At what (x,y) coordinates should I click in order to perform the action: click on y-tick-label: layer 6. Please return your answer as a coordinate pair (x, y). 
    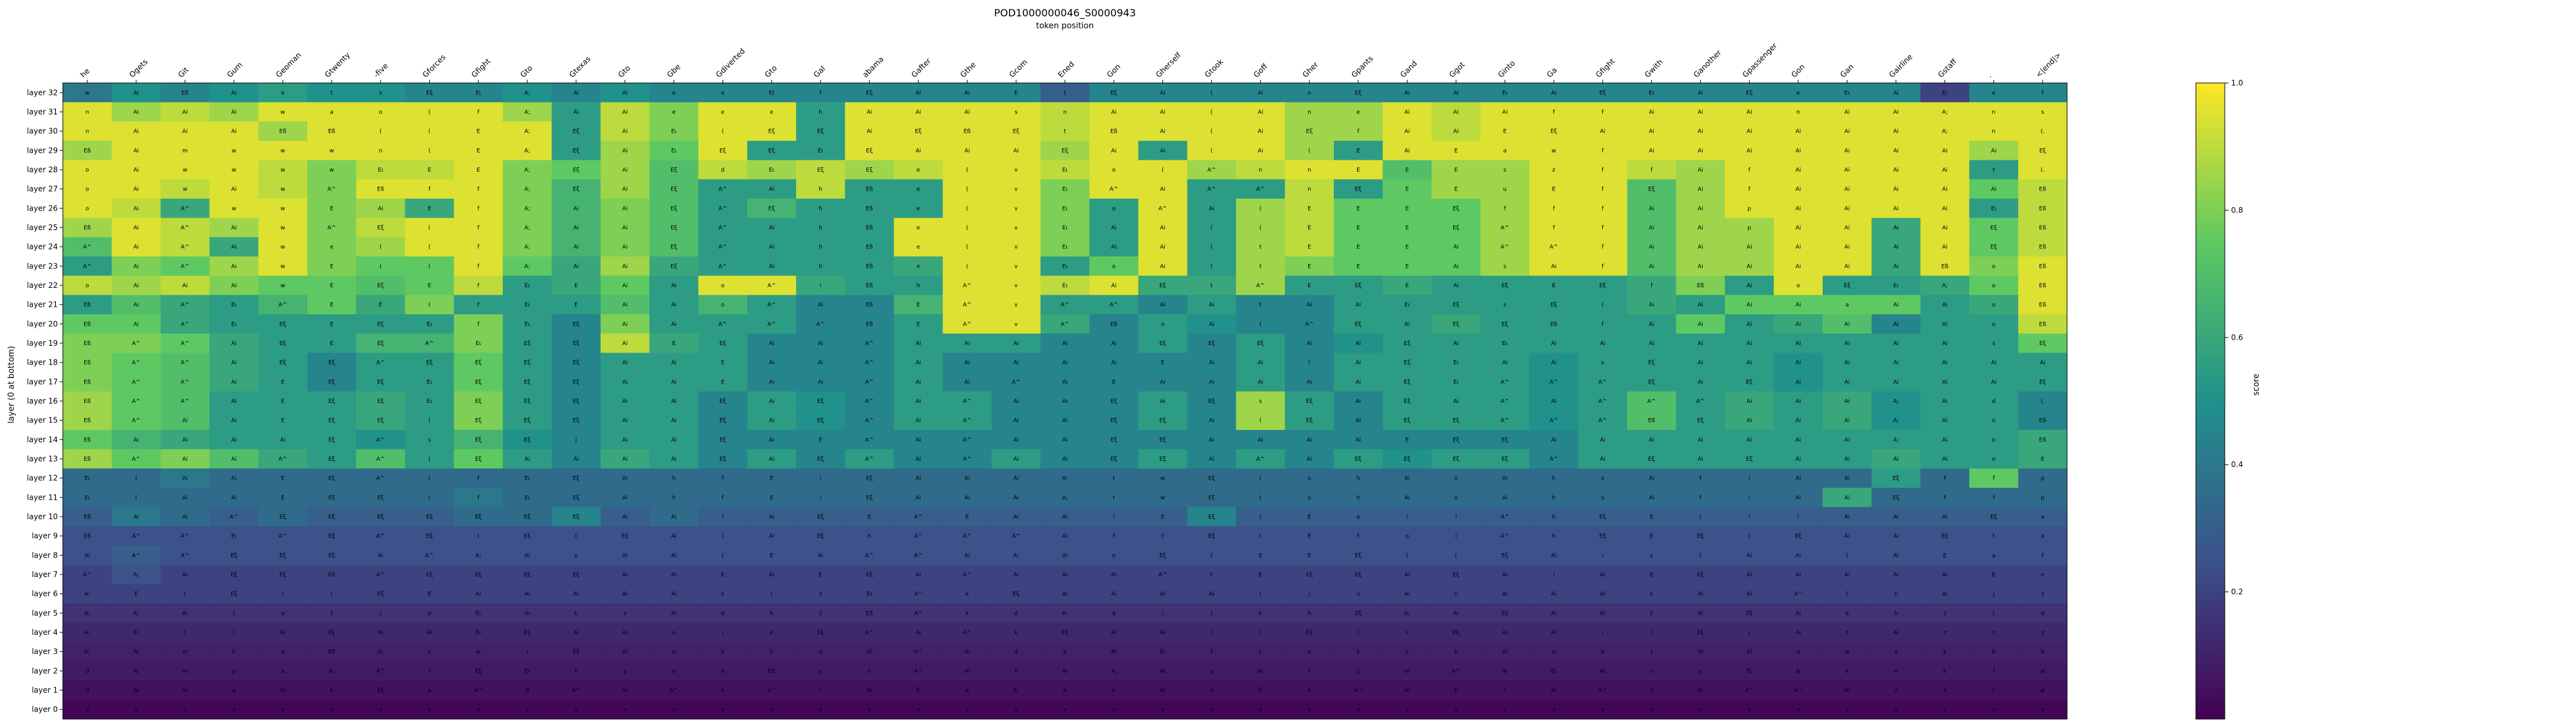
    Looking at the image, I should click on (44, 594).